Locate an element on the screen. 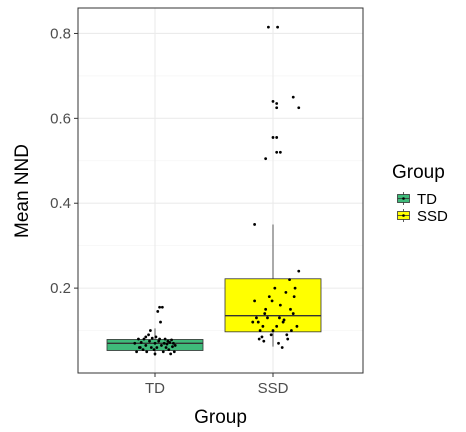 The width and height of the screenshot is (466, 432). x-axis: TD SSD is located at coordinates (217, 385).